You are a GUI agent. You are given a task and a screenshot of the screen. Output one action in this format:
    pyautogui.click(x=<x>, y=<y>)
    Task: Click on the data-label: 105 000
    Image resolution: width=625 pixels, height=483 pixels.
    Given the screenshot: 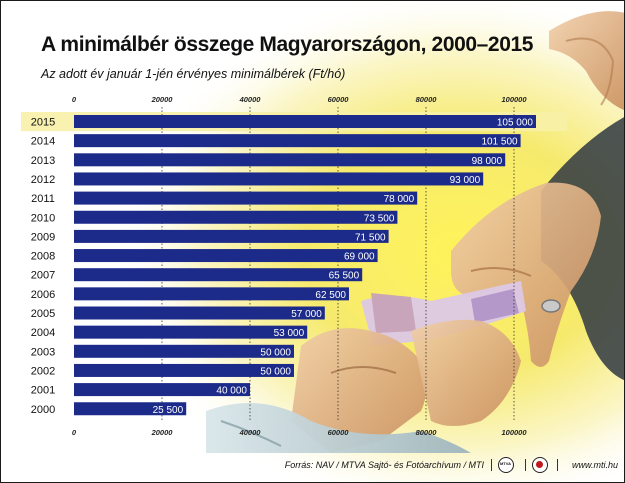 What is the action you would take?
    pyautogui.click(x=515, y=123)
    